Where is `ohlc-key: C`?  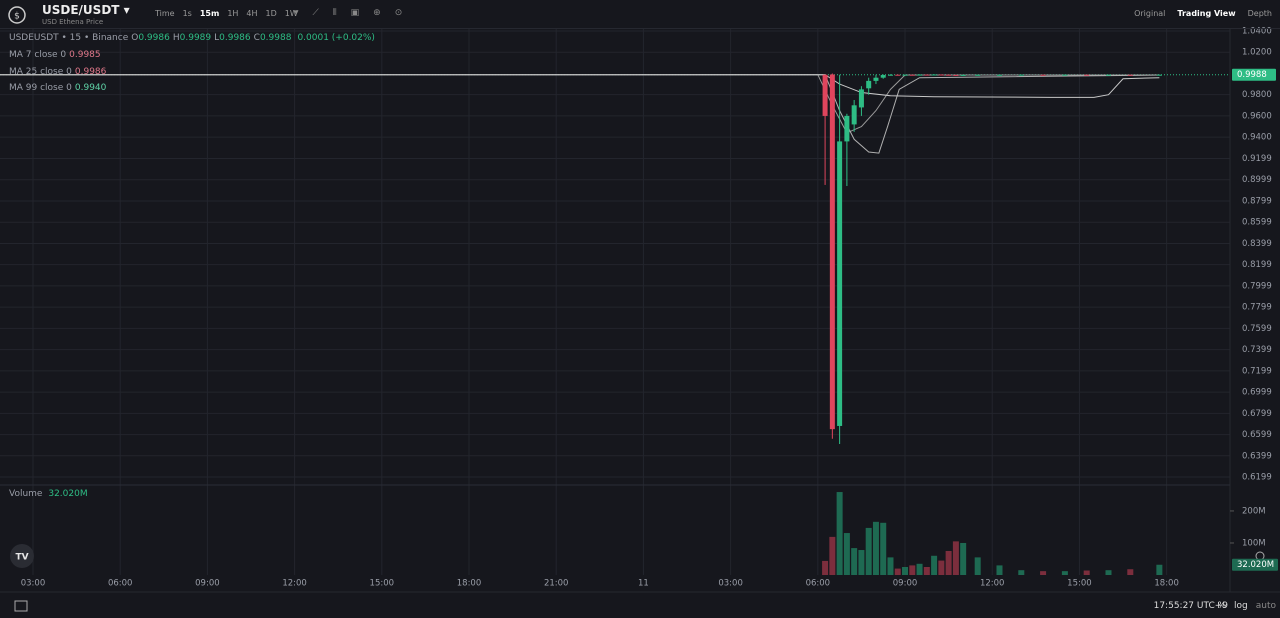
ohlc-key: C is located at coordinates (256, 38).